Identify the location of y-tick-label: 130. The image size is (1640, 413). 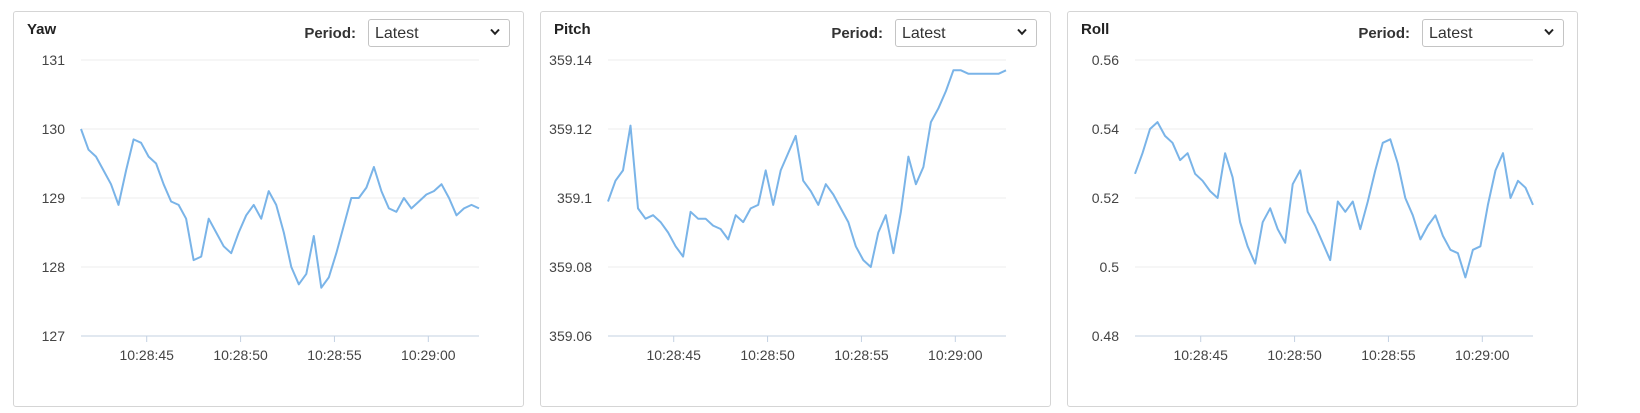
(54, 129).